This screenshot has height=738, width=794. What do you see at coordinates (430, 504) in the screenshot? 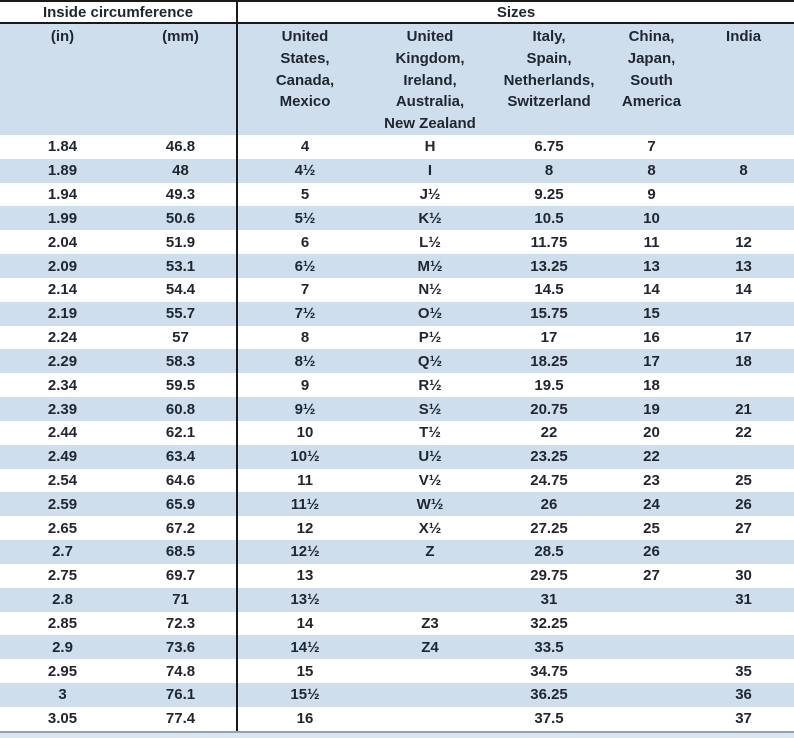
I see `table-cell: W½` at bounding box center [430, 504].